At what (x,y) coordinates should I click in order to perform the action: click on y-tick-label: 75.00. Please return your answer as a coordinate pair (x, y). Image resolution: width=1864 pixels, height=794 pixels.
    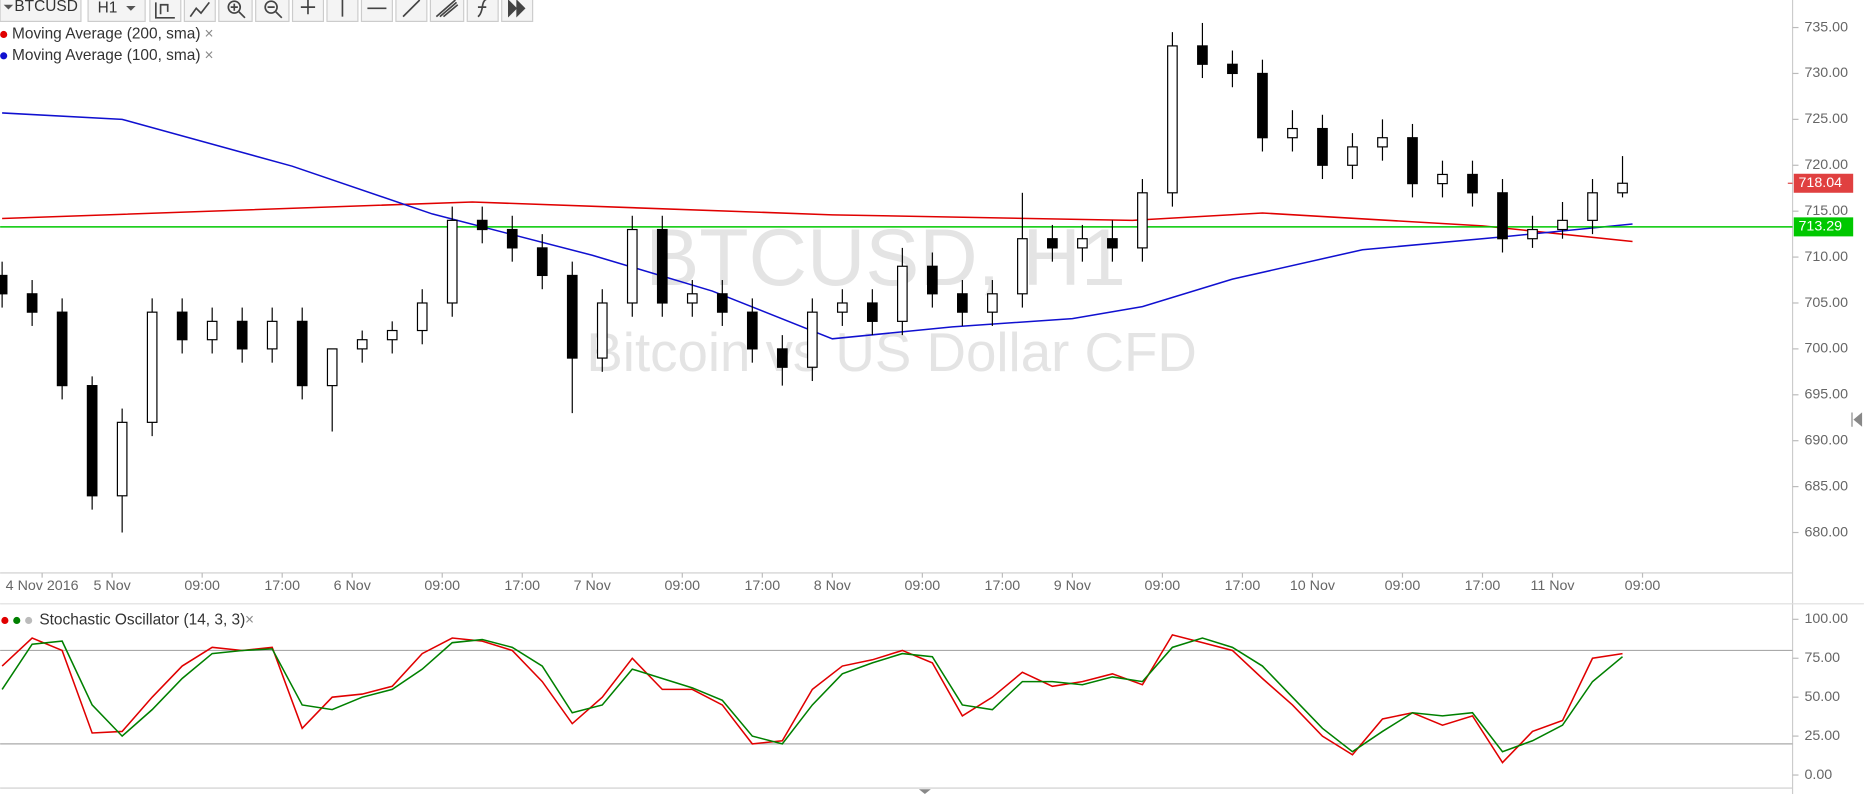
    Looking at the image, I should click on (1822, 658).